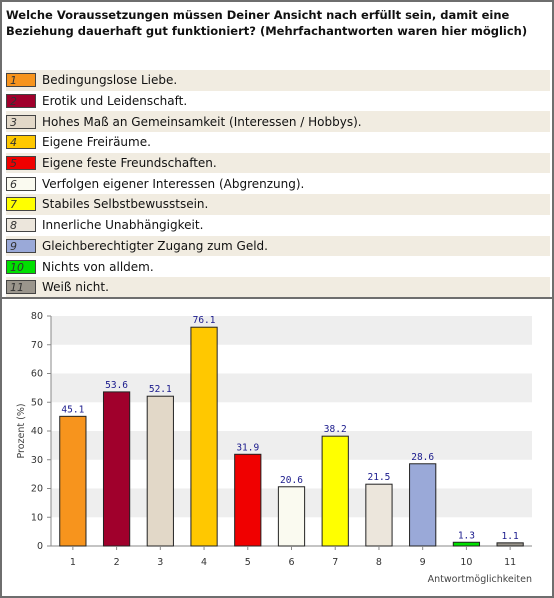  I want to click on legend-label: Innerliche Unabhängigkeit., so click(123, 225).